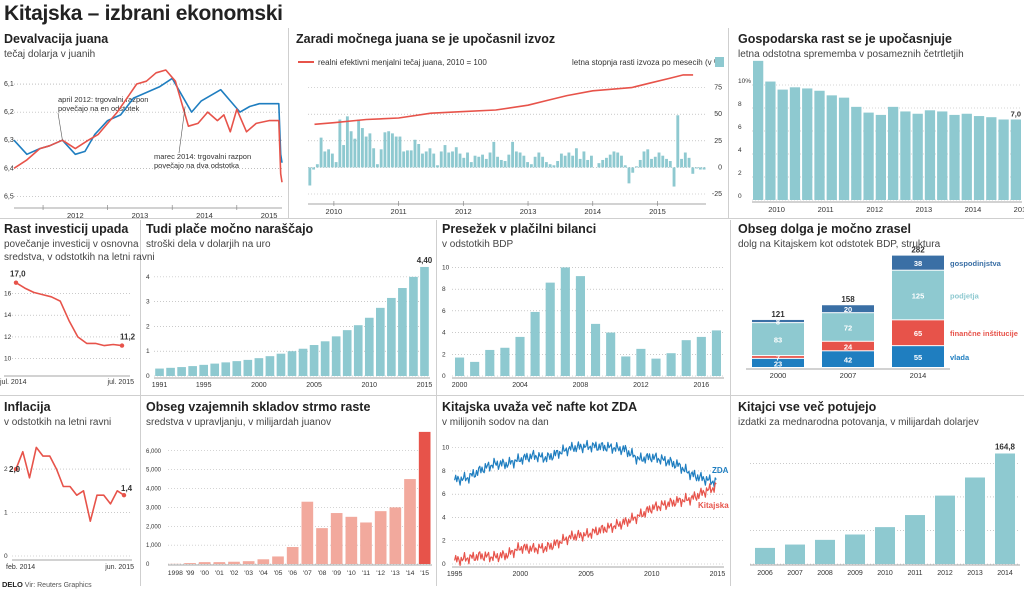  What do you see at coordinates (122, 345) in the screenshot?
I see `data-point` at bounding box center [122, 345].